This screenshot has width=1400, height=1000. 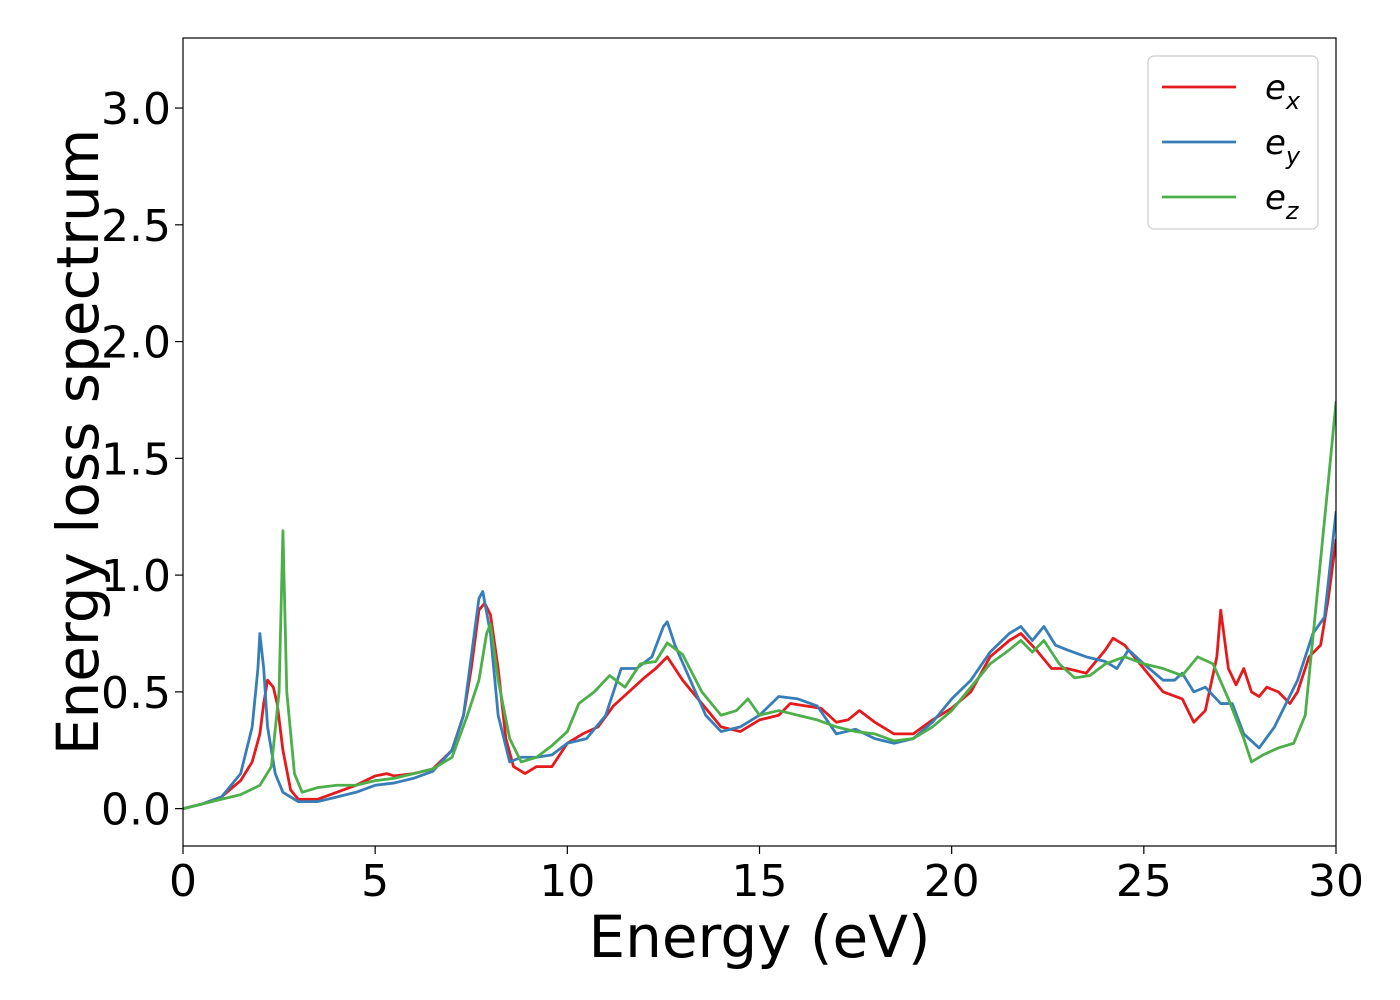 What do you see at coordinates (1233, 142) in the screenshot?
I see `legend: ex ey ez` at bounding box center [1233, 142].